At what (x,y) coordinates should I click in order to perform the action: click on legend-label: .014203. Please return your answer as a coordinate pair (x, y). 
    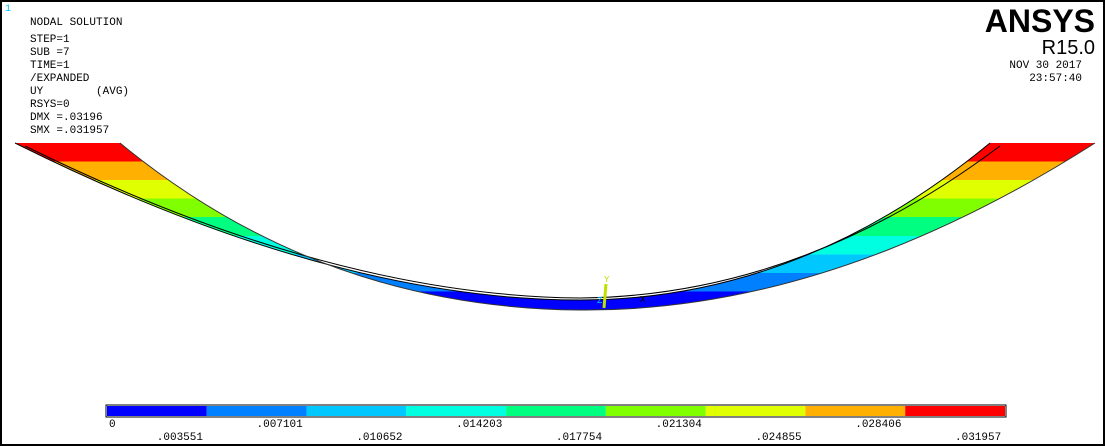
    Looking at the image, I should click on (479, 425).